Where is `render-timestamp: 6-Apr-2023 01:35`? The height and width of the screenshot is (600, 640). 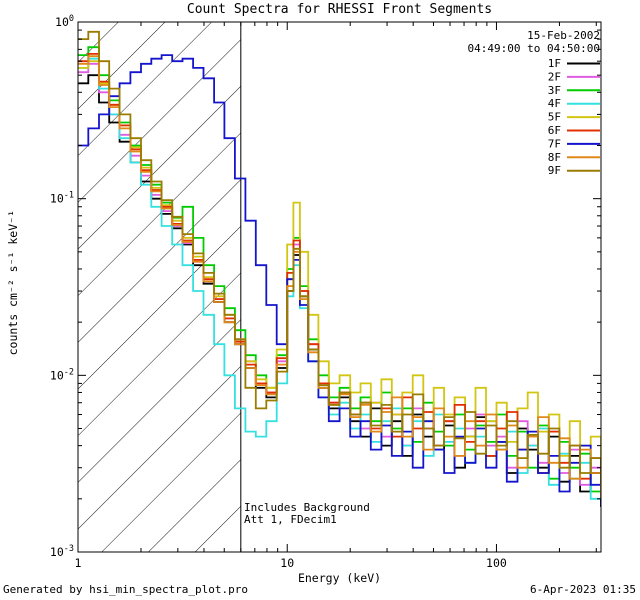
render-timestamp: 6-Apr-2023 01:35 is located at coordinates (583, 589).